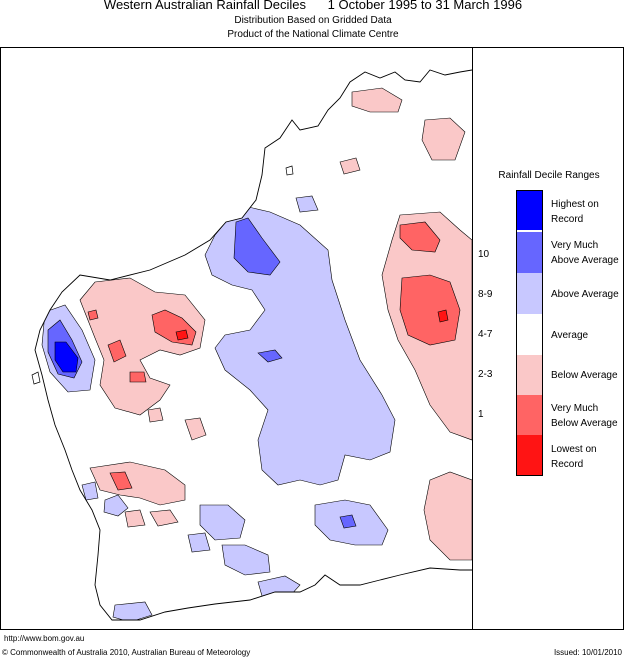 This screenshot has width=626, height=658. I want to click on legend-swatch-very-much-above, so click(529, 252).